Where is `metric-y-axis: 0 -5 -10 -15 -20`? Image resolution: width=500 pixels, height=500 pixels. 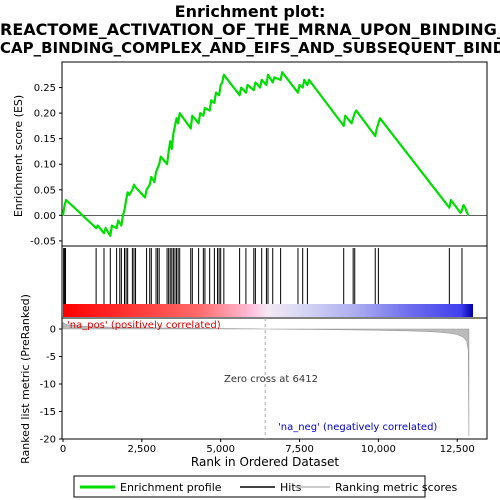
metric-y-axis: 0 -5 -10 -15 -20 is located at coordinates (51, 385).